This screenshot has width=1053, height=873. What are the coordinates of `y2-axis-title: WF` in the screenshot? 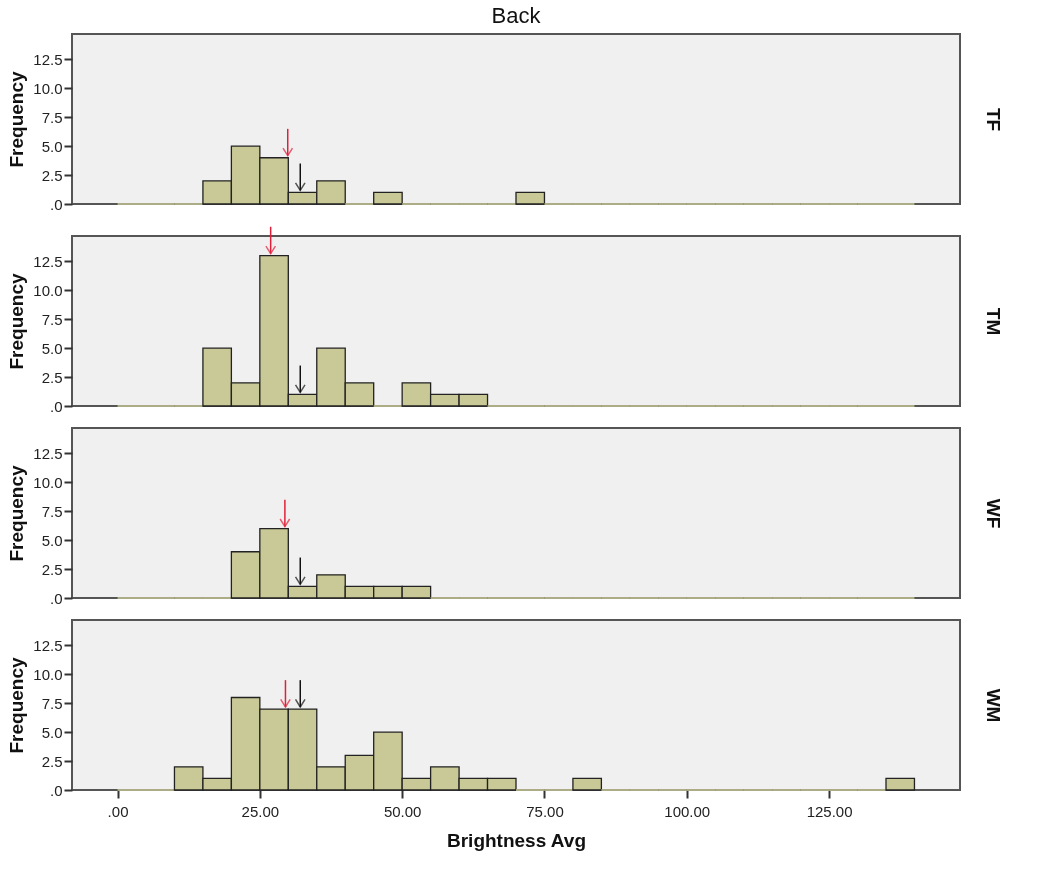 It's located at (993, 513).